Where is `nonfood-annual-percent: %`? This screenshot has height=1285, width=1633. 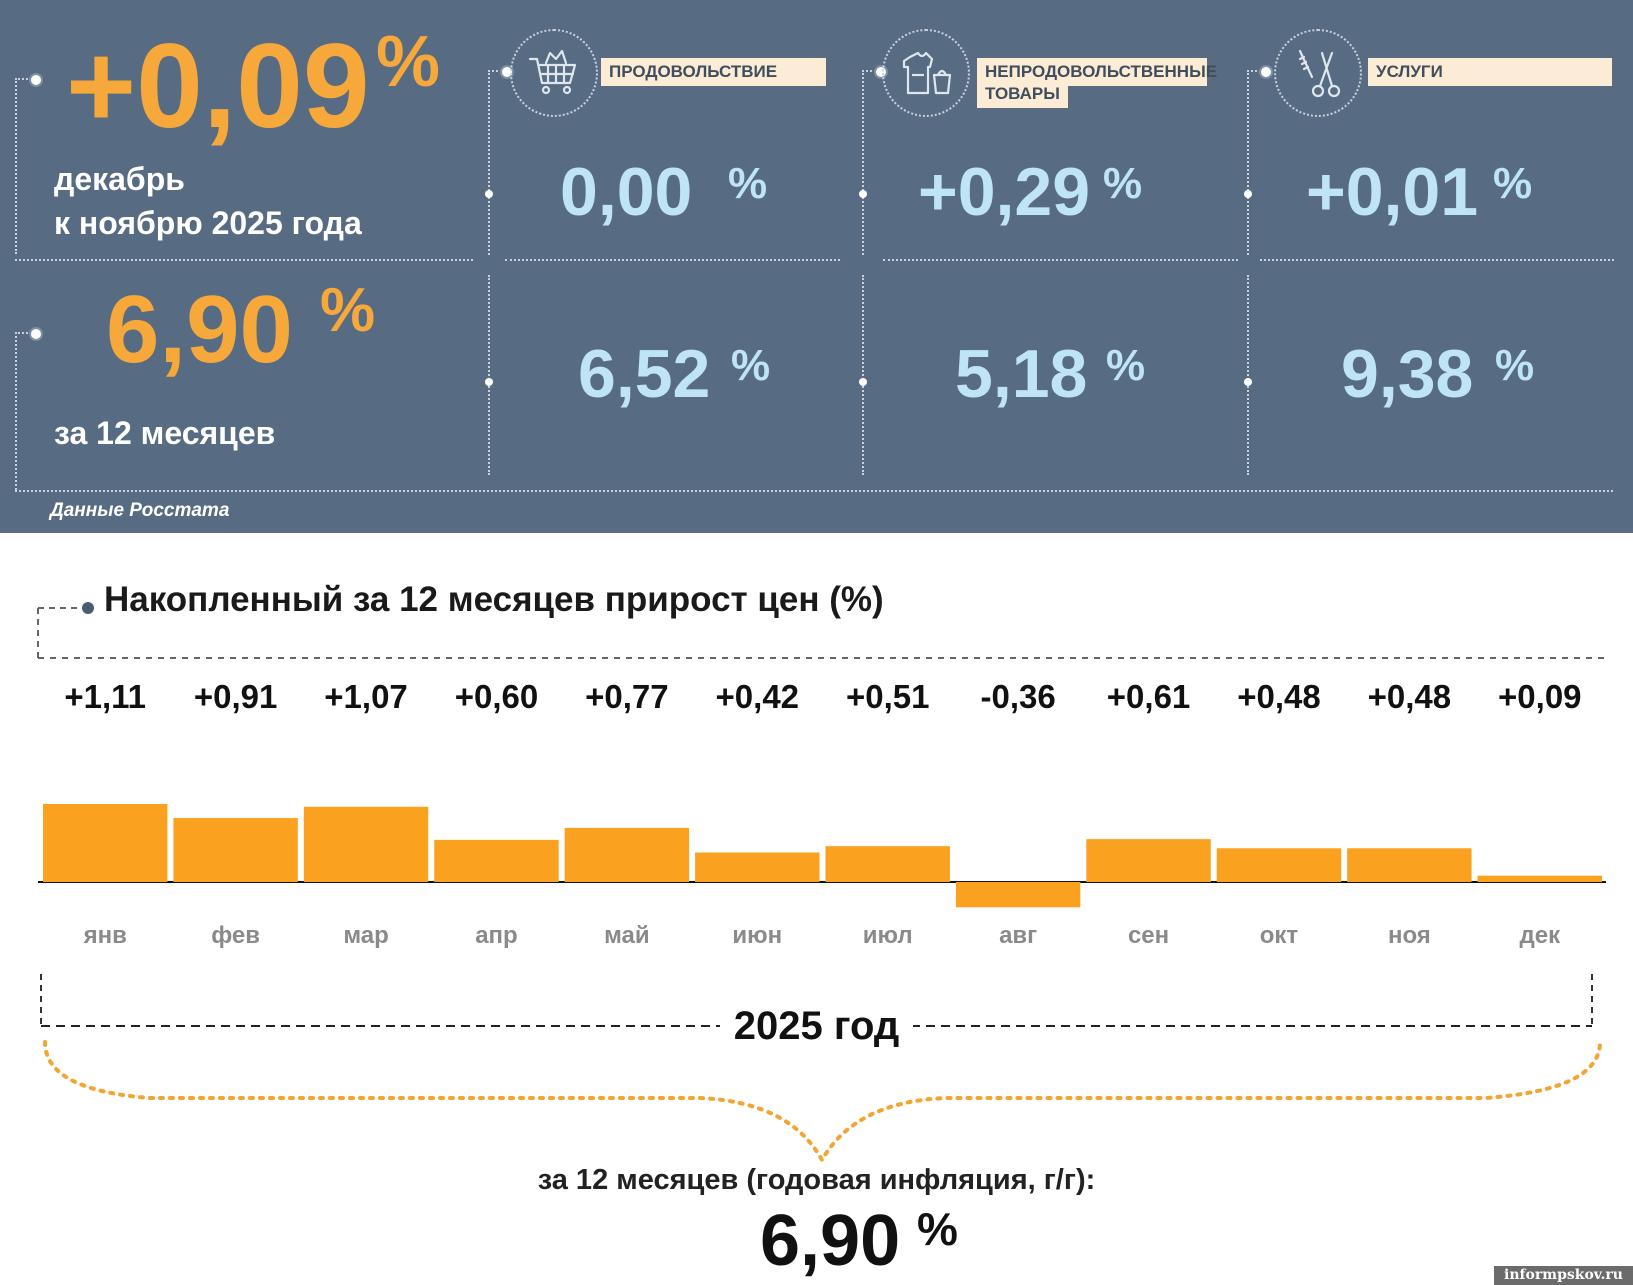
nonfood-annual-percent: % is located at coordinates (1126, 365).